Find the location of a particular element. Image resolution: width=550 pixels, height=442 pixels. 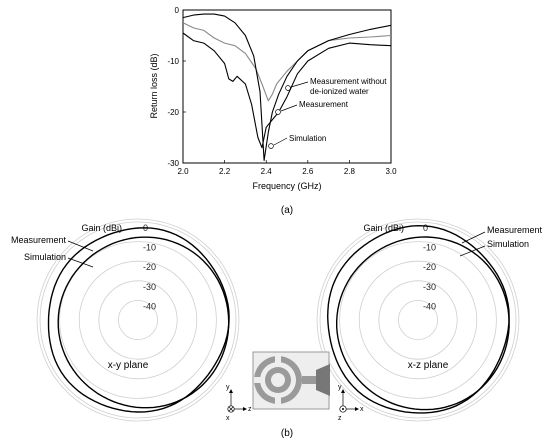

annotation-without-line1: Measurement without is located at coordinates (348, 81).